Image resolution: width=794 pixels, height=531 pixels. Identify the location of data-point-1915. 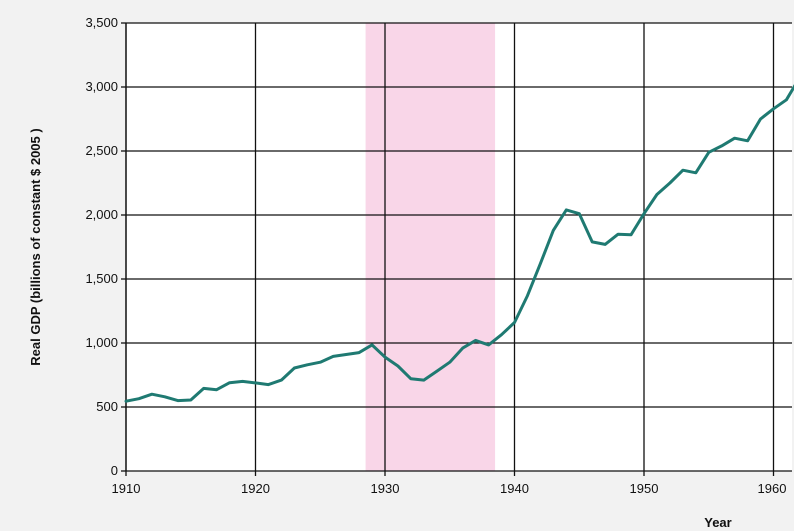
(190, 400).